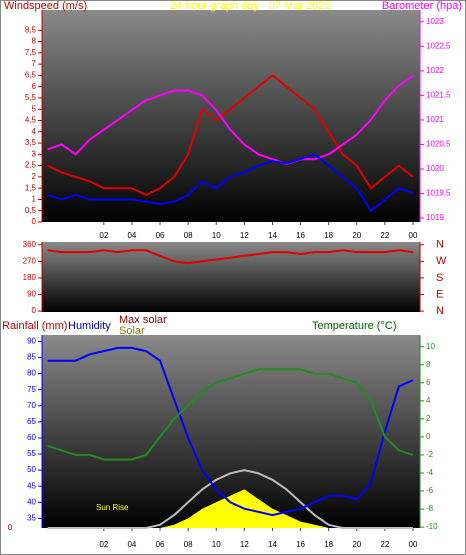 This screenshot has width=466, height=555. I want to click on y2-tick-label: -10, so click(432, 526).